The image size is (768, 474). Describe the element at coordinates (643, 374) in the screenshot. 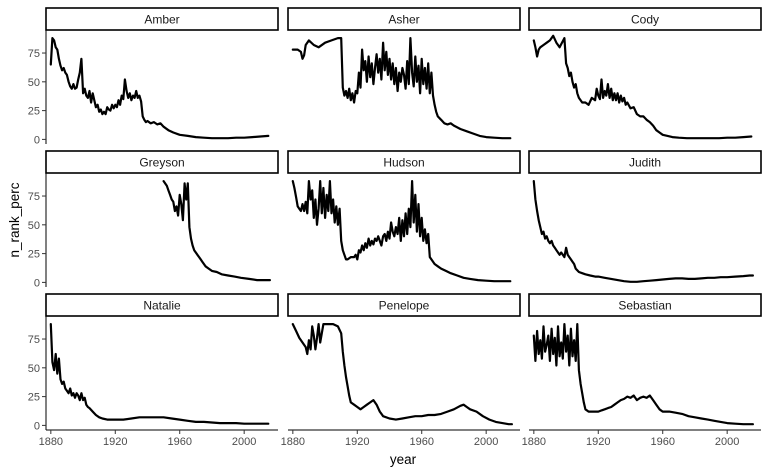

I see `series-line-sebastian` at that location.